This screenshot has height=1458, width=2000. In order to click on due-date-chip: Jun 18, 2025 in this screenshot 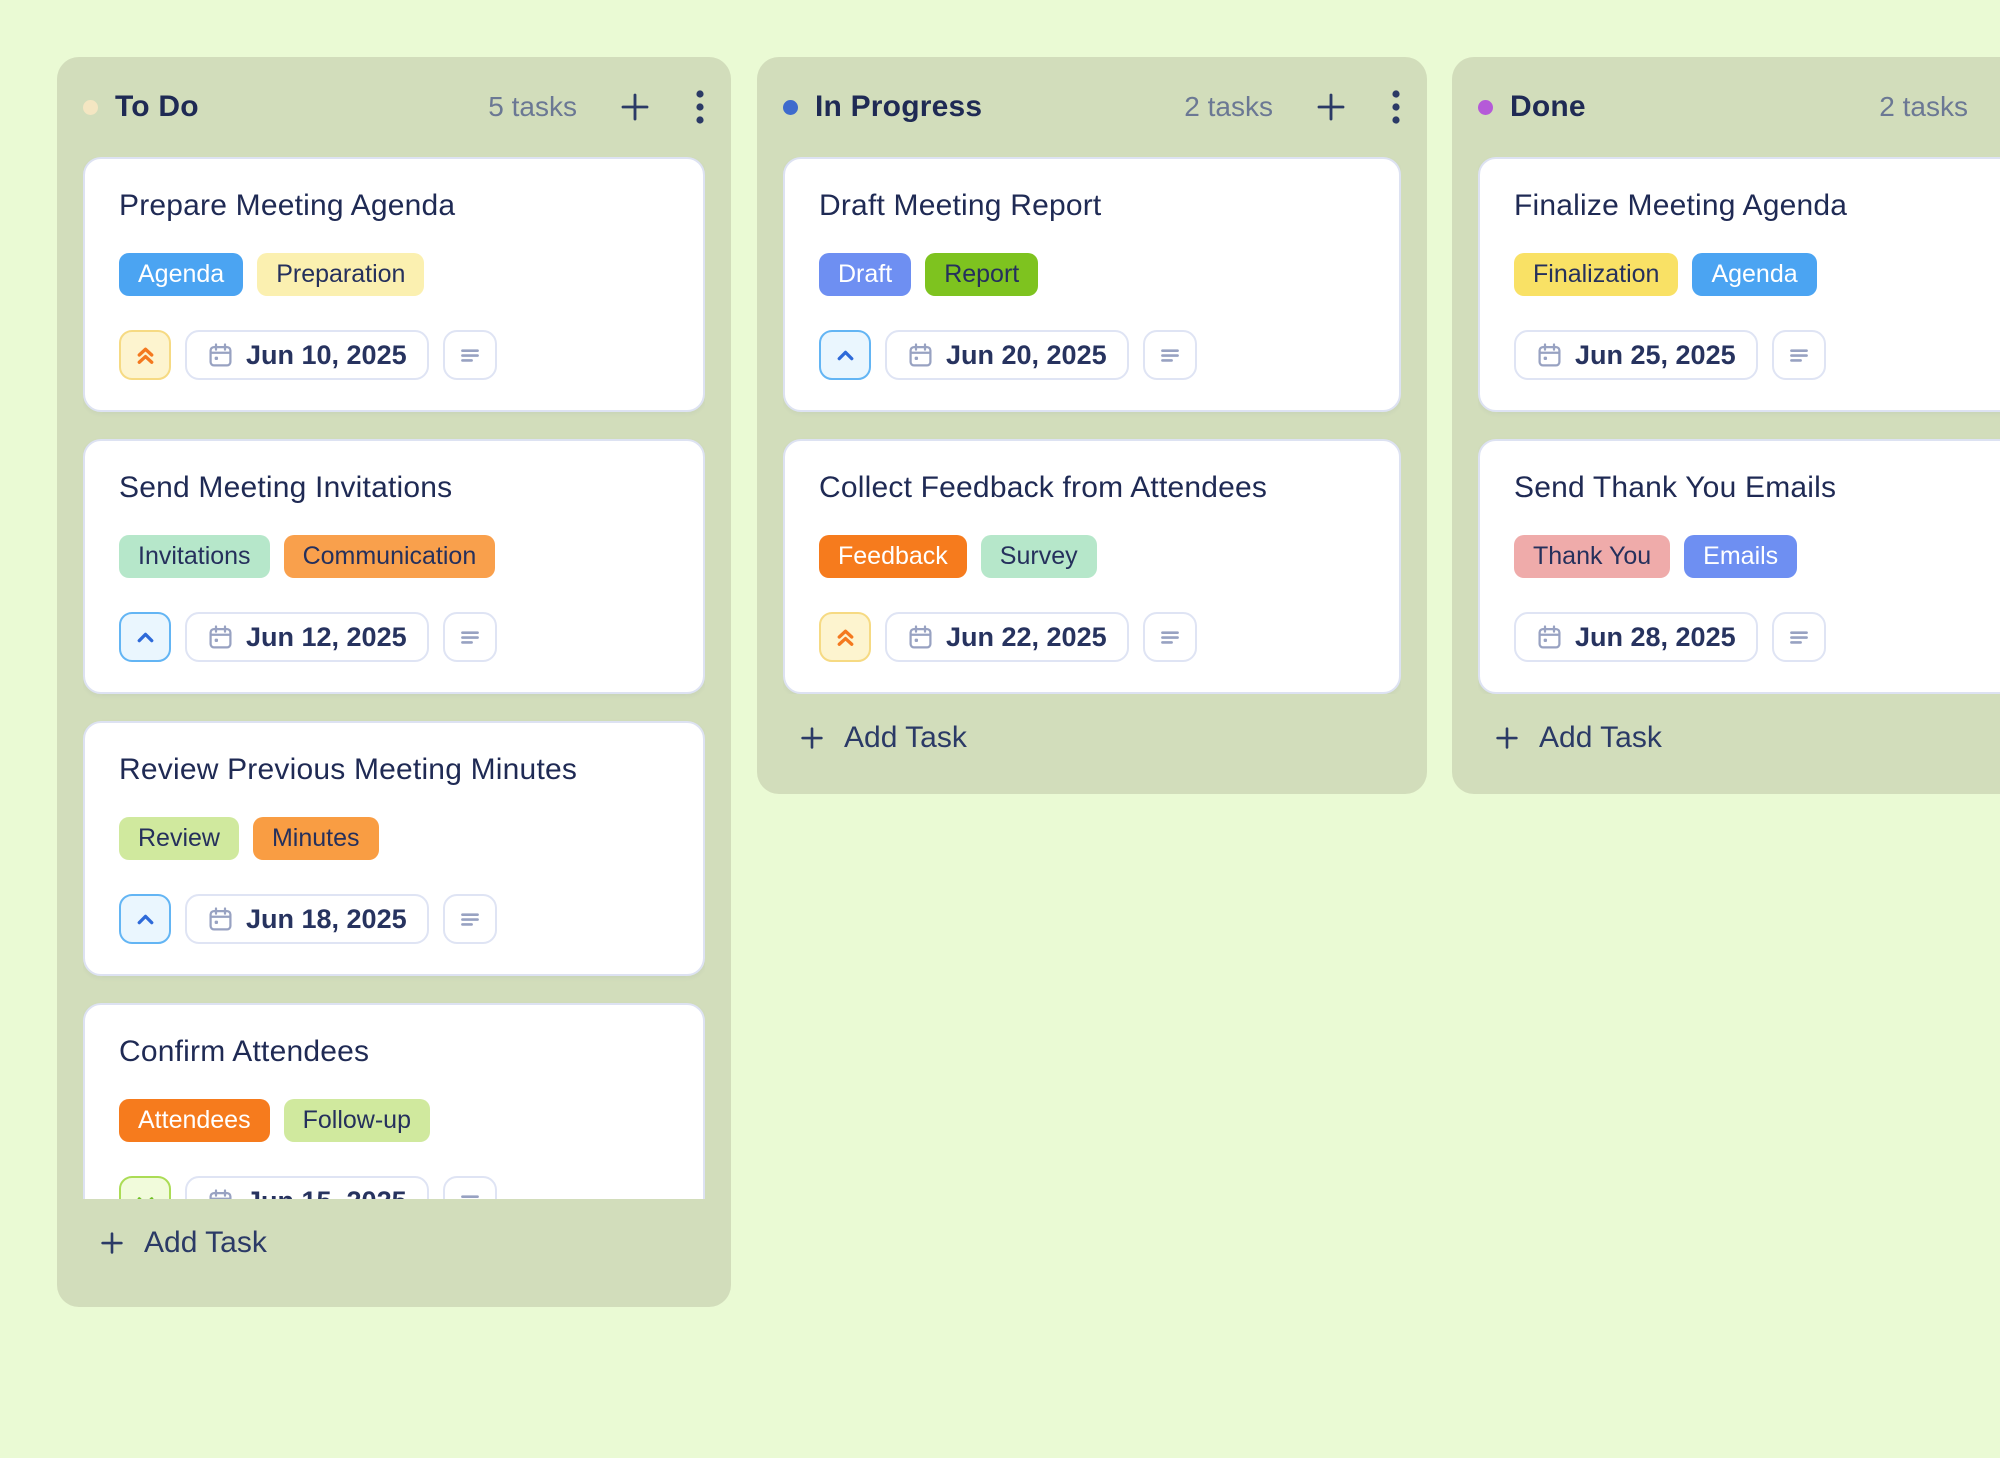, I will do `click(307, 919)`.